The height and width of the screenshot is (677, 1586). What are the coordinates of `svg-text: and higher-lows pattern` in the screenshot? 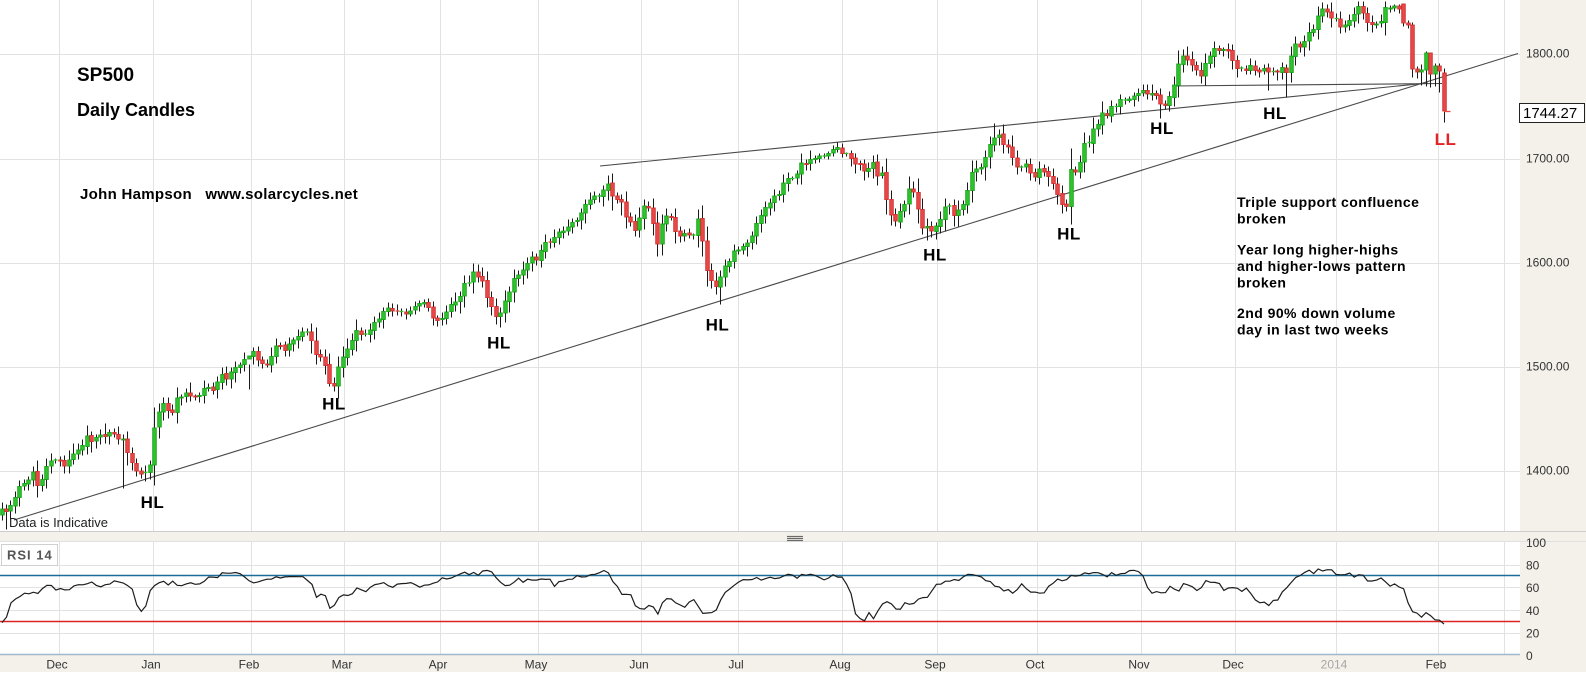 It's located at (1321, 266).